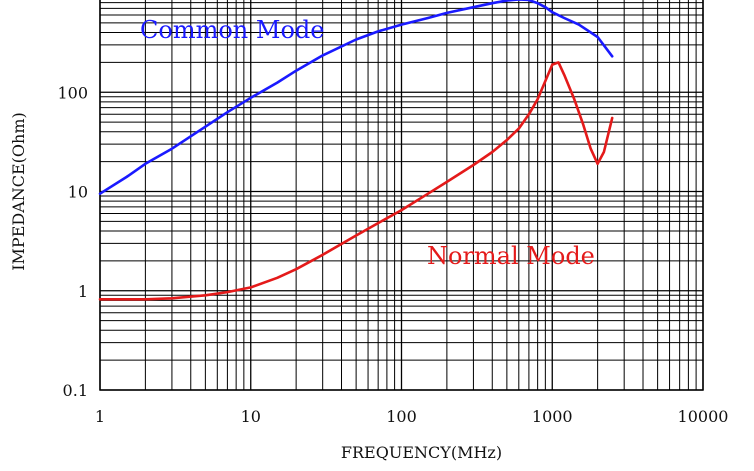 The image size is (754, 471). I want to click on x-tick-label: 1000, so click(552, 416).